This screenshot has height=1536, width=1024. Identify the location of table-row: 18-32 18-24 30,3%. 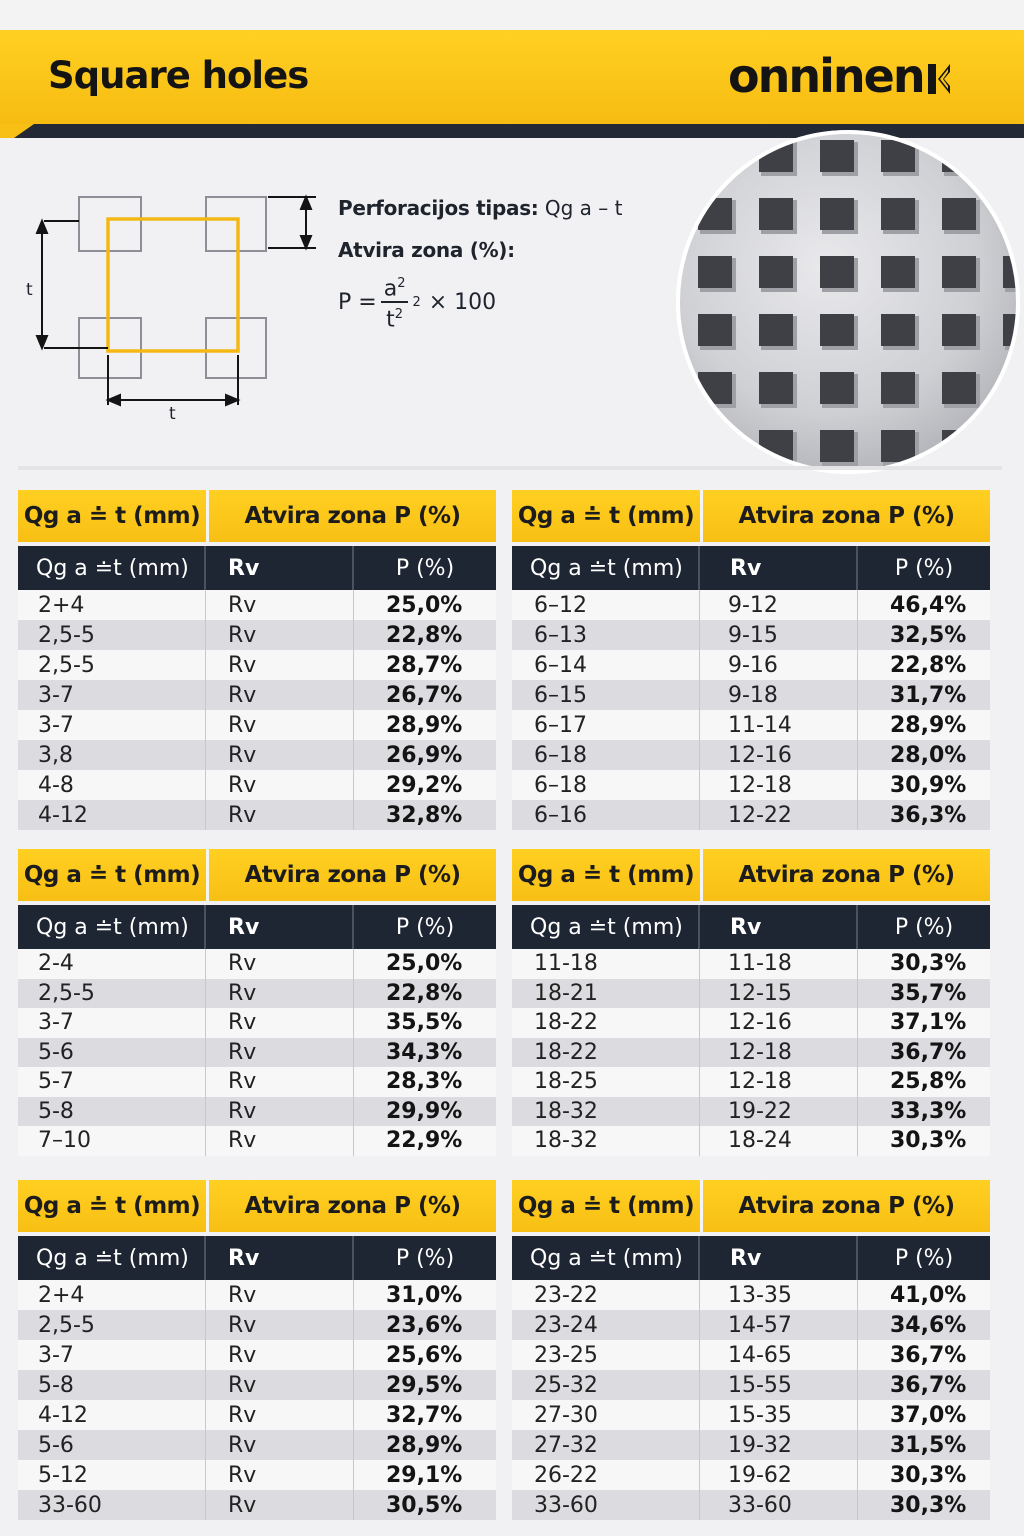
(751, 1141).